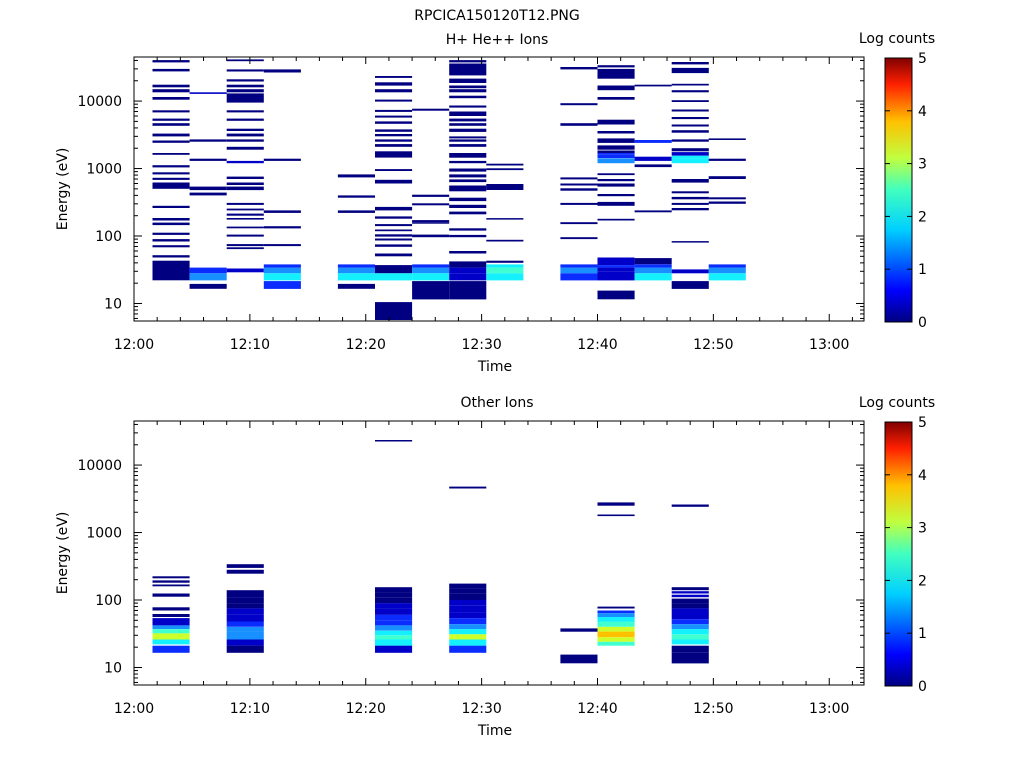 The height and width of the screenshot is (768, 1024). I want to click on colorbar-tick-label: 4, so click(922, 476).